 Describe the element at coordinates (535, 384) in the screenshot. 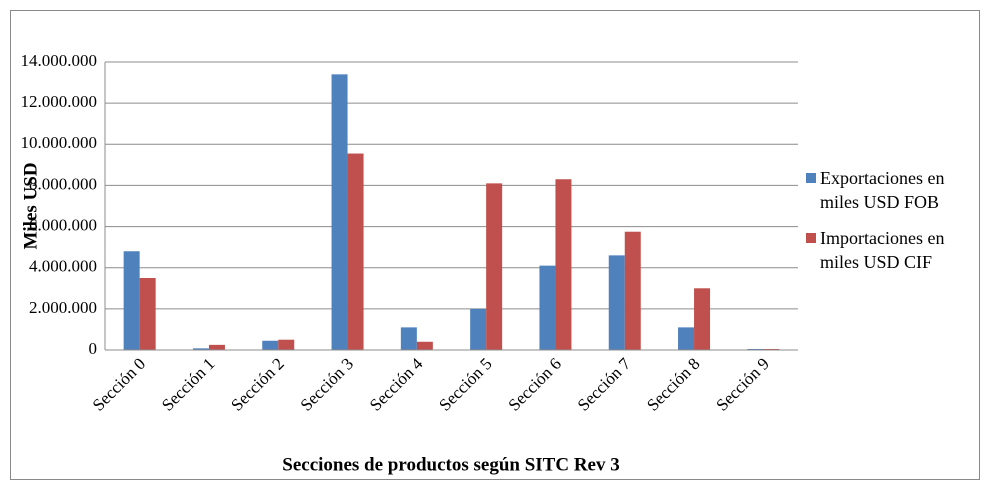

I see `x-tick-label: Sección 6` at that location.